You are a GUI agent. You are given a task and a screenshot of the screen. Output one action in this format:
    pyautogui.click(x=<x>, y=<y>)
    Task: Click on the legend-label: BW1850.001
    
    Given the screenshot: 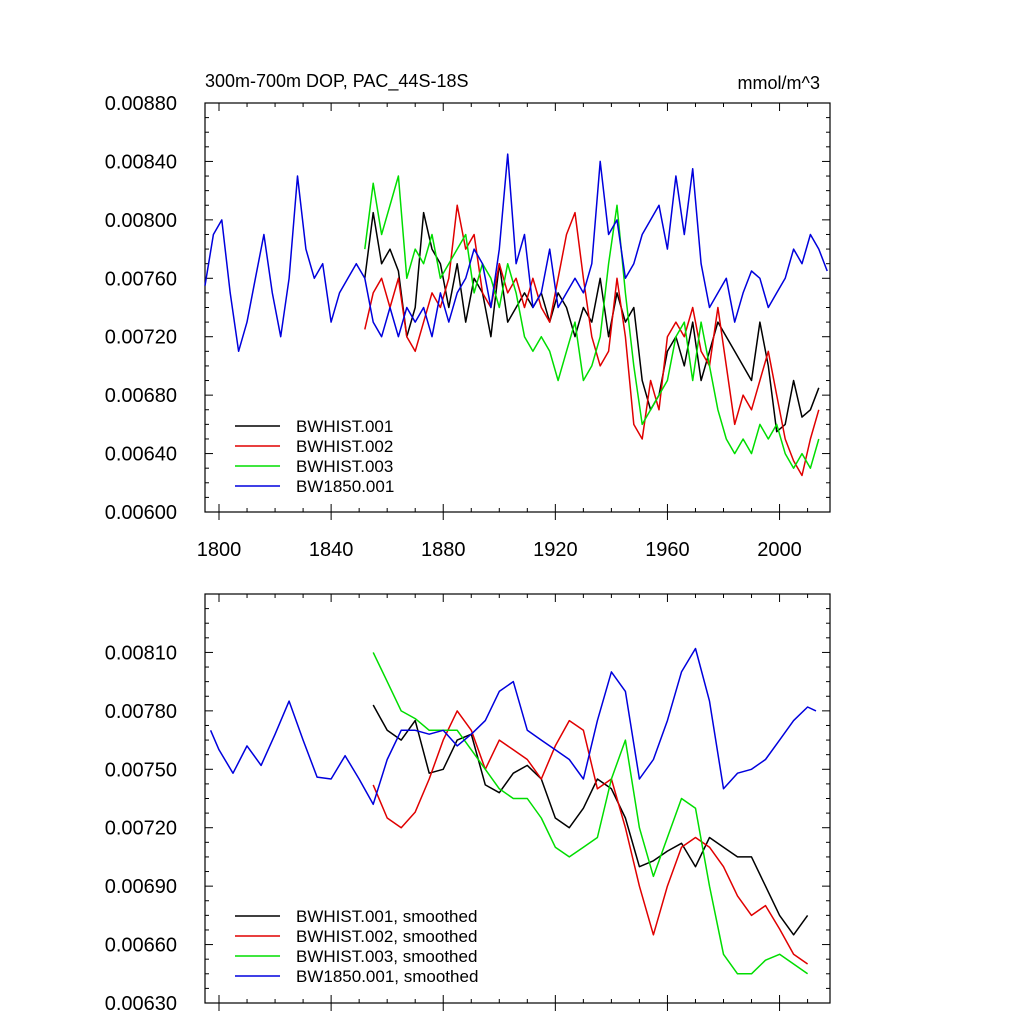 What is the action you would take?
    pyautogui.click(x=345, y=486)
    